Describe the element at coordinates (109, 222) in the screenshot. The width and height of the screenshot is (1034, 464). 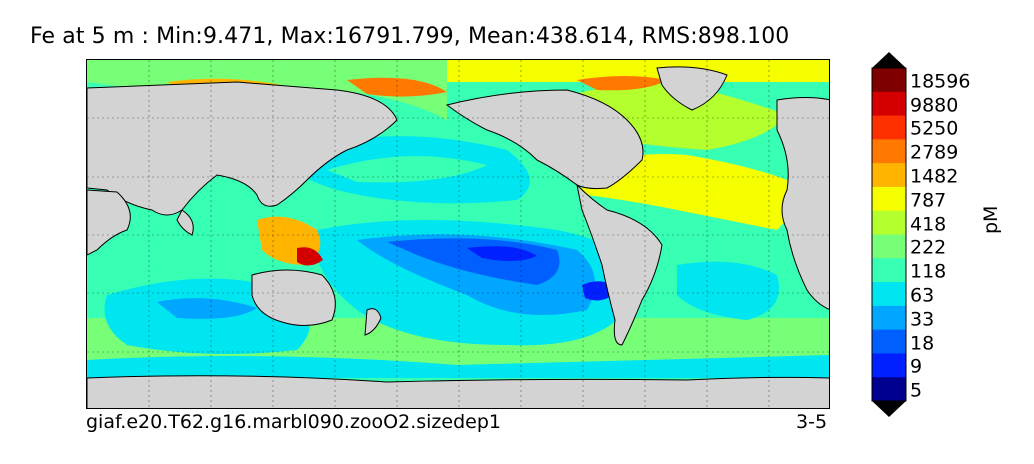
I see `land-africa-west` at that location.